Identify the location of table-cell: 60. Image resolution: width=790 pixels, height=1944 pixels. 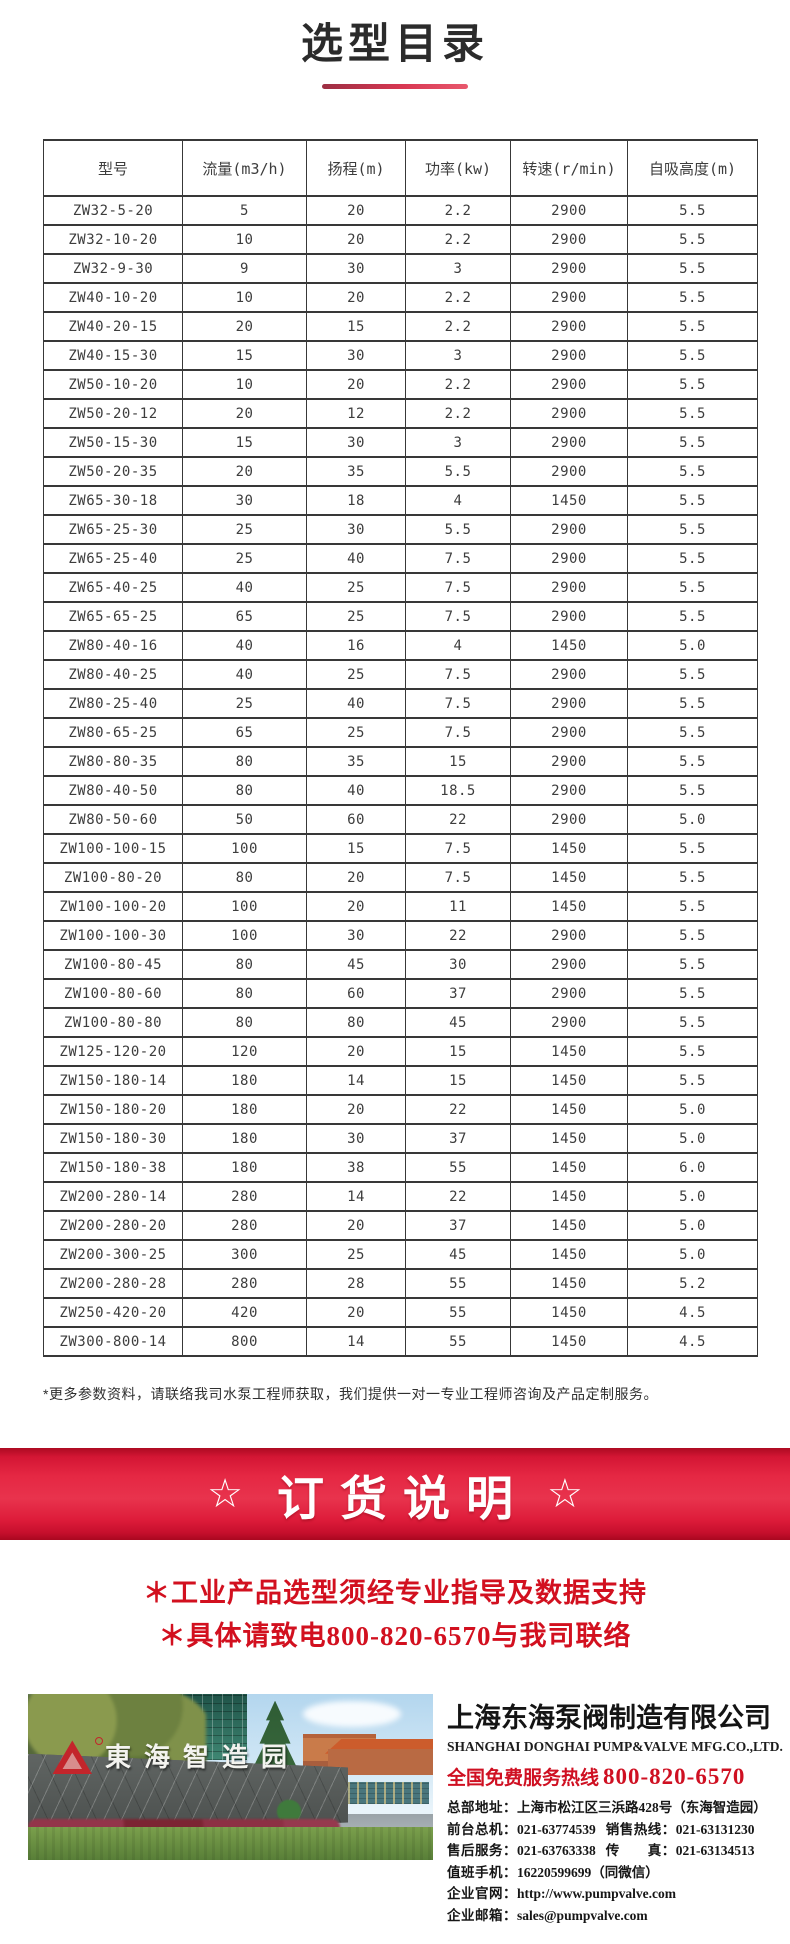
(356, 819).